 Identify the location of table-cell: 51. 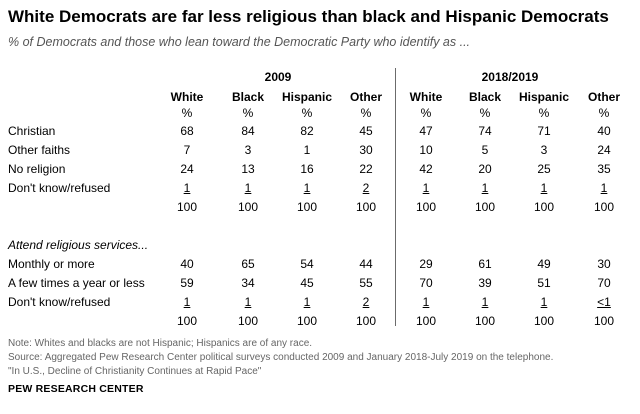
(544, 283).